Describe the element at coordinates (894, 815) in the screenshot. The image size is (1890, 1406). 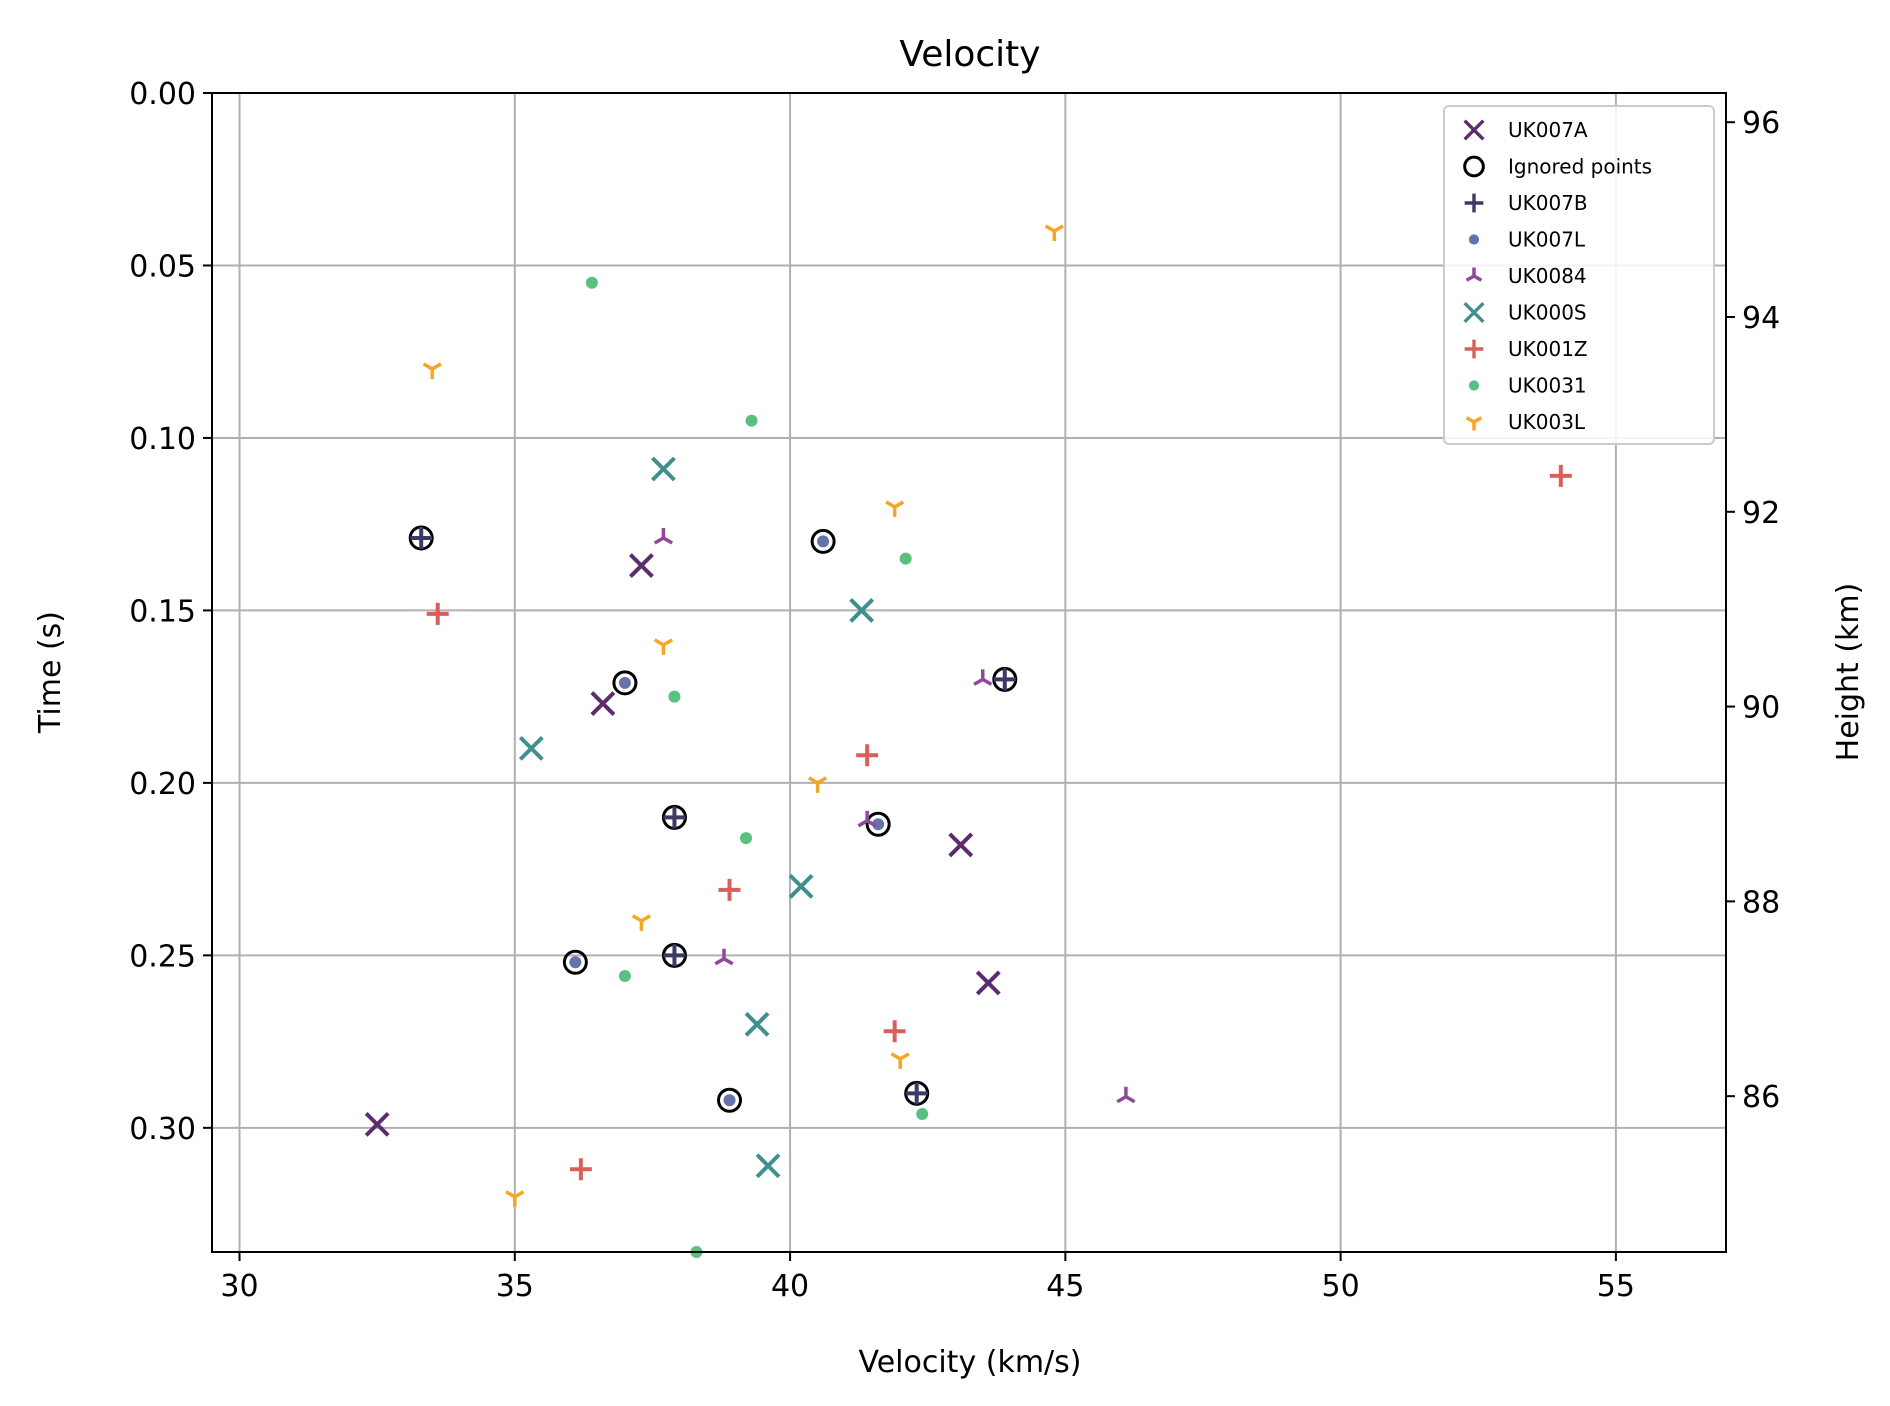
I see `series-uk0084` at that location.